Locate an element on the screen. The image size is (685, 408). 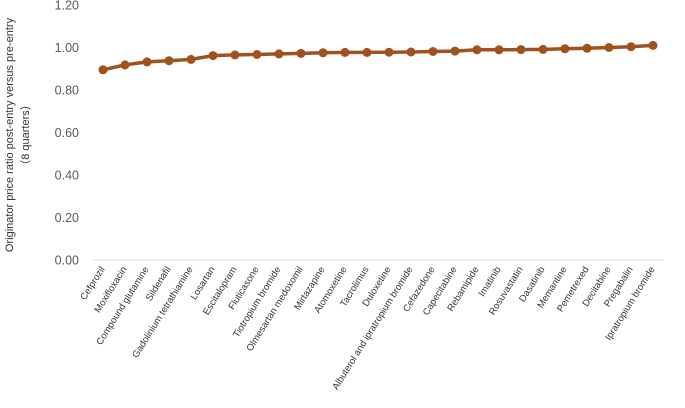
y-axis-title-line-2: （8 quarters） is located at coordinates (25, 135).